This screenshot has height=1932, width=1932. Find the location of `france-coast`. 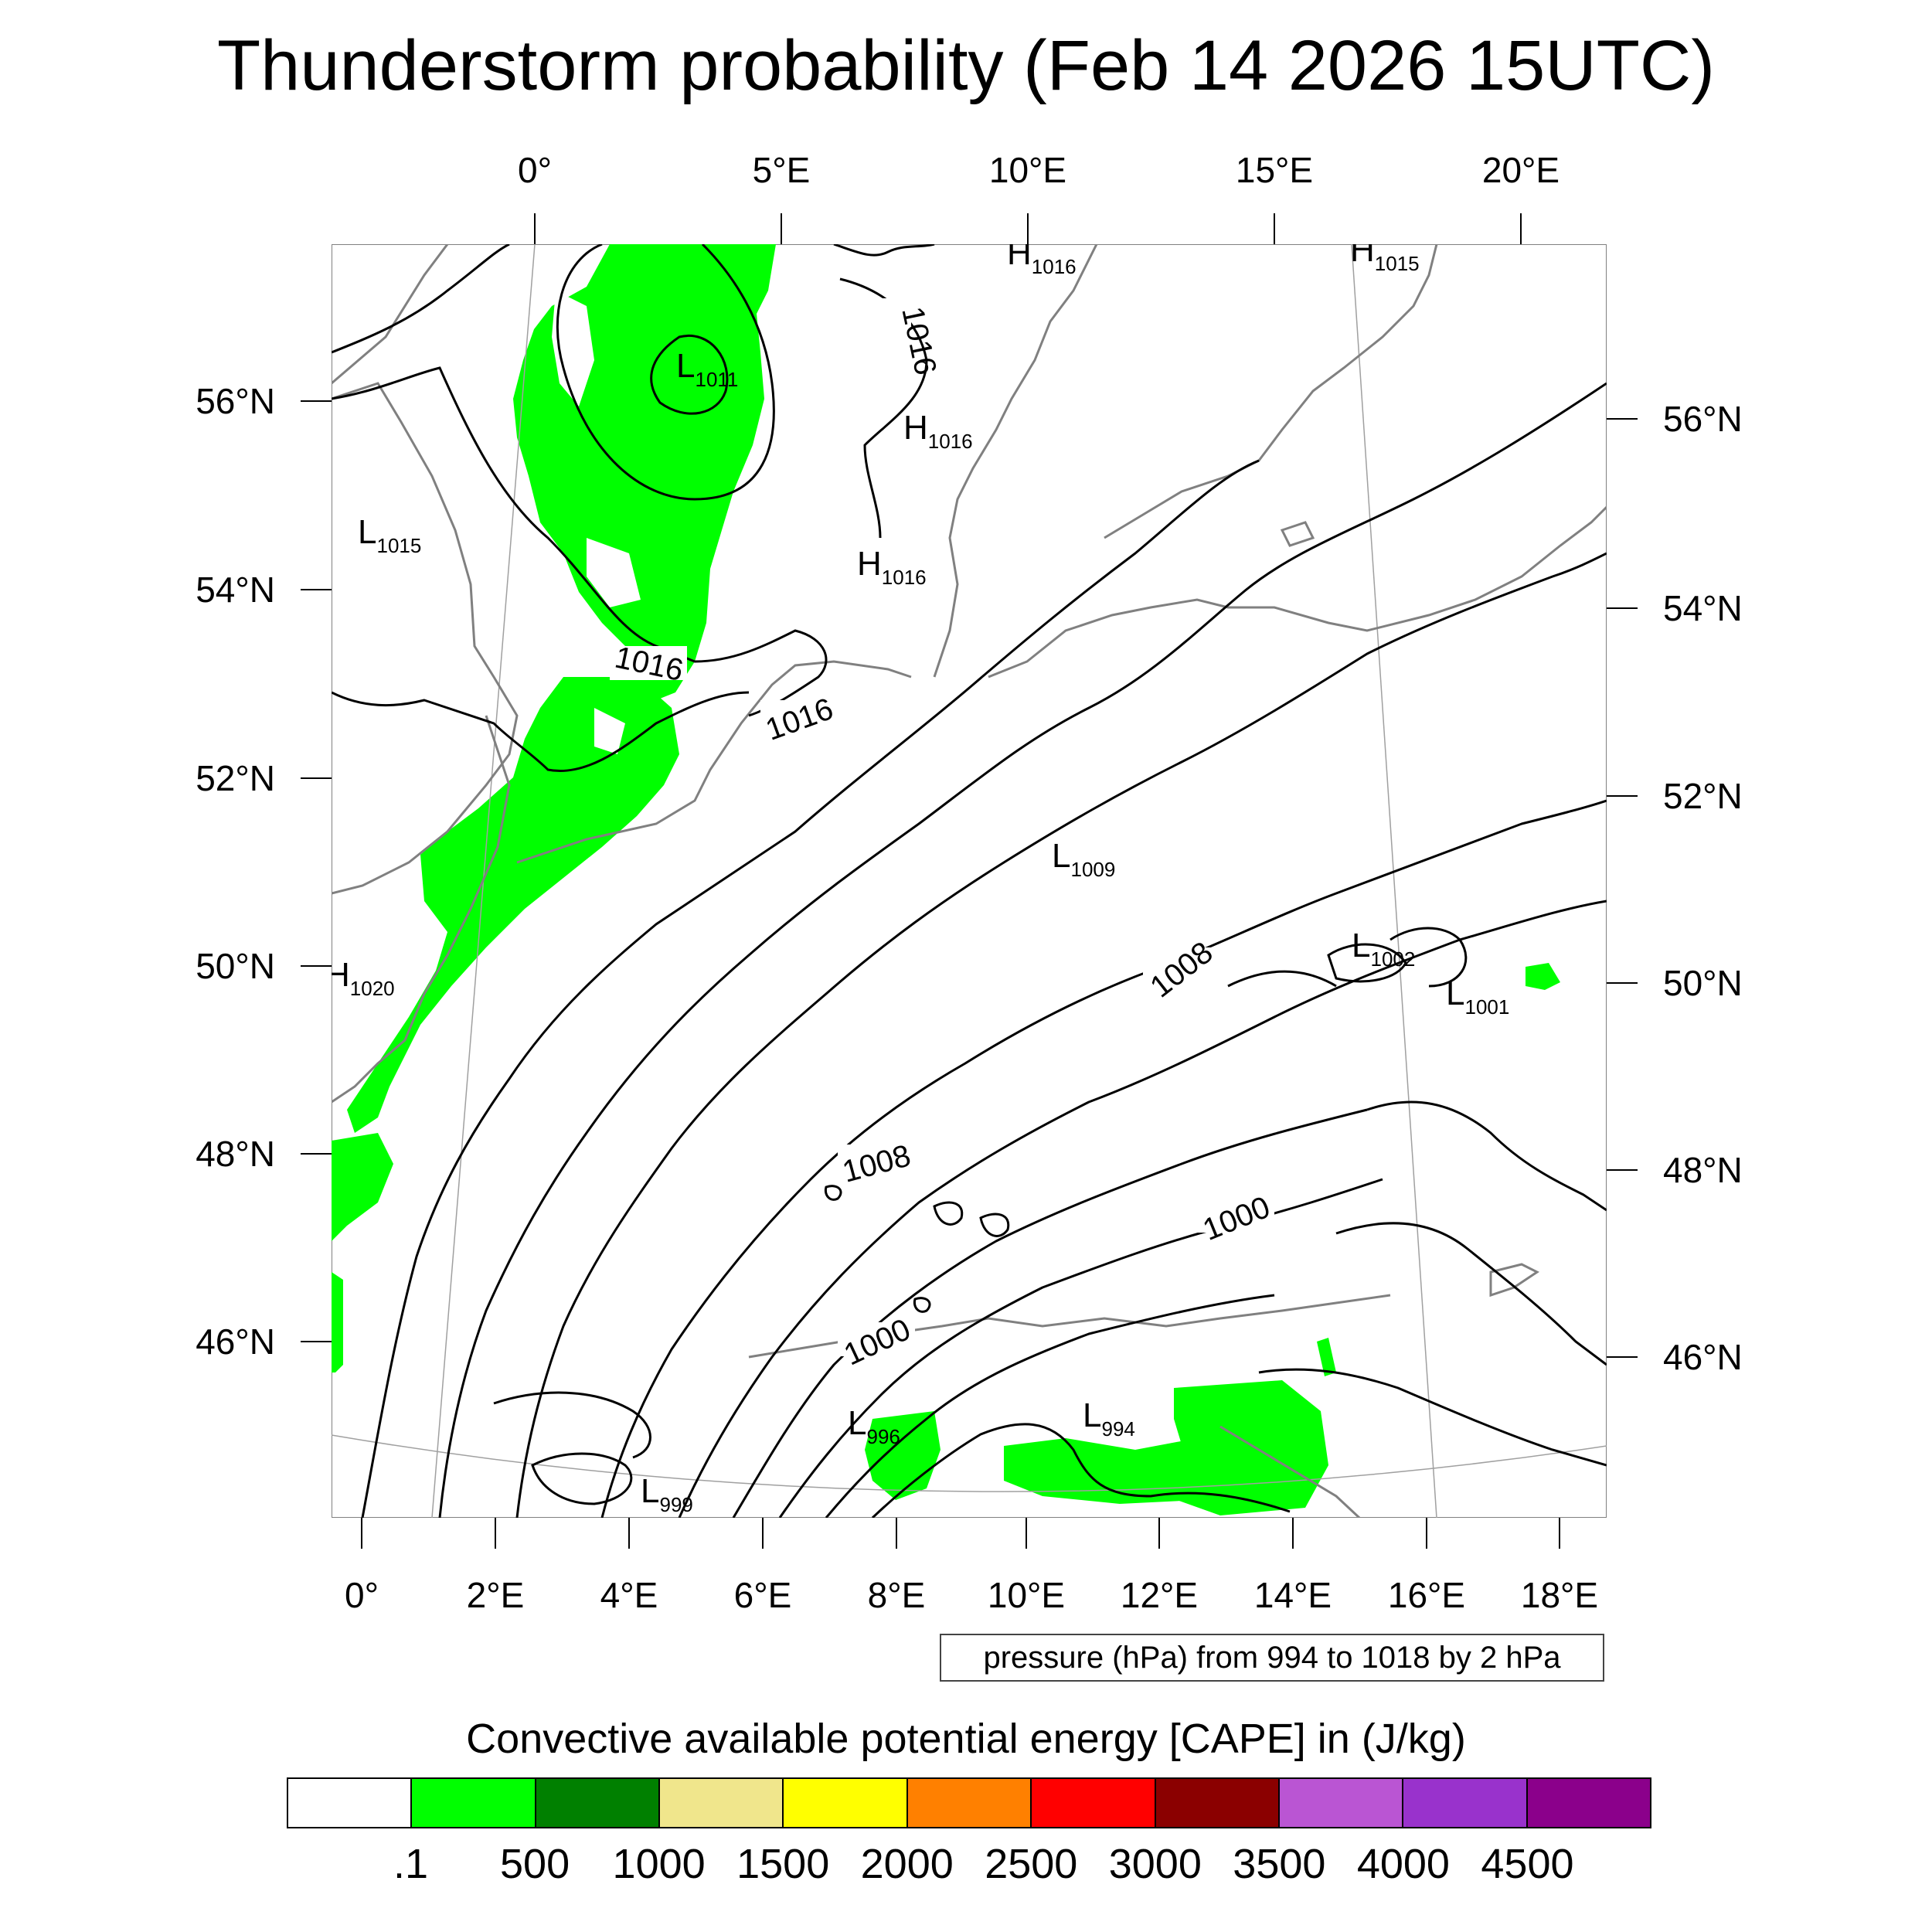

france-coast is located at coordinates (421, 910).